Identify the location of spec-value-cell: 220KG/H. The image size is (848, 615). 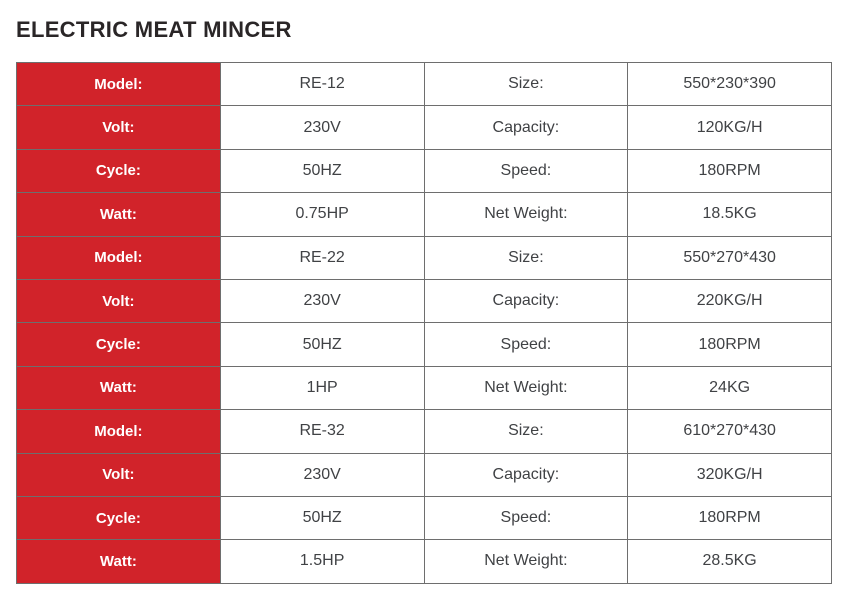
(729, 301).